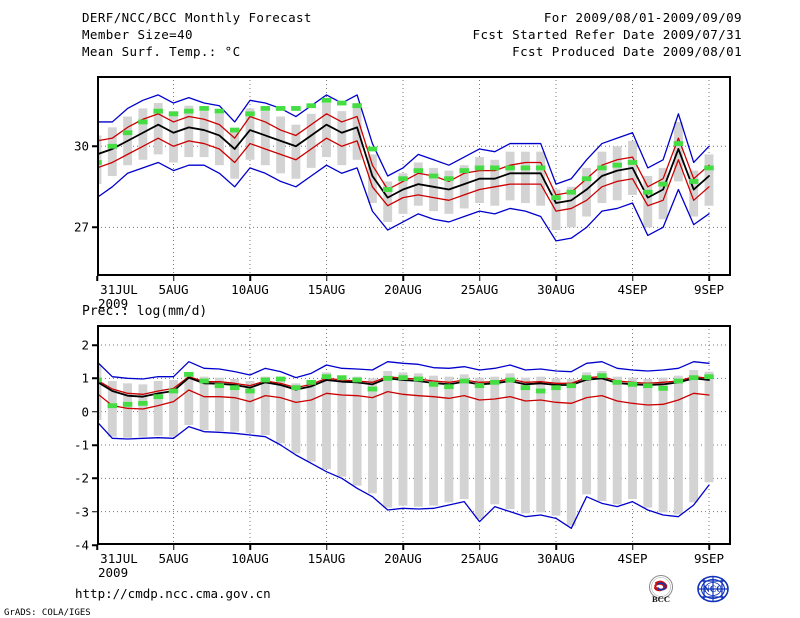 This screenshot has width=800, height=618. Describe the element at coordinates (137, 34) in the screenshot. I see `member-size-label: Member Size=40` at that location.